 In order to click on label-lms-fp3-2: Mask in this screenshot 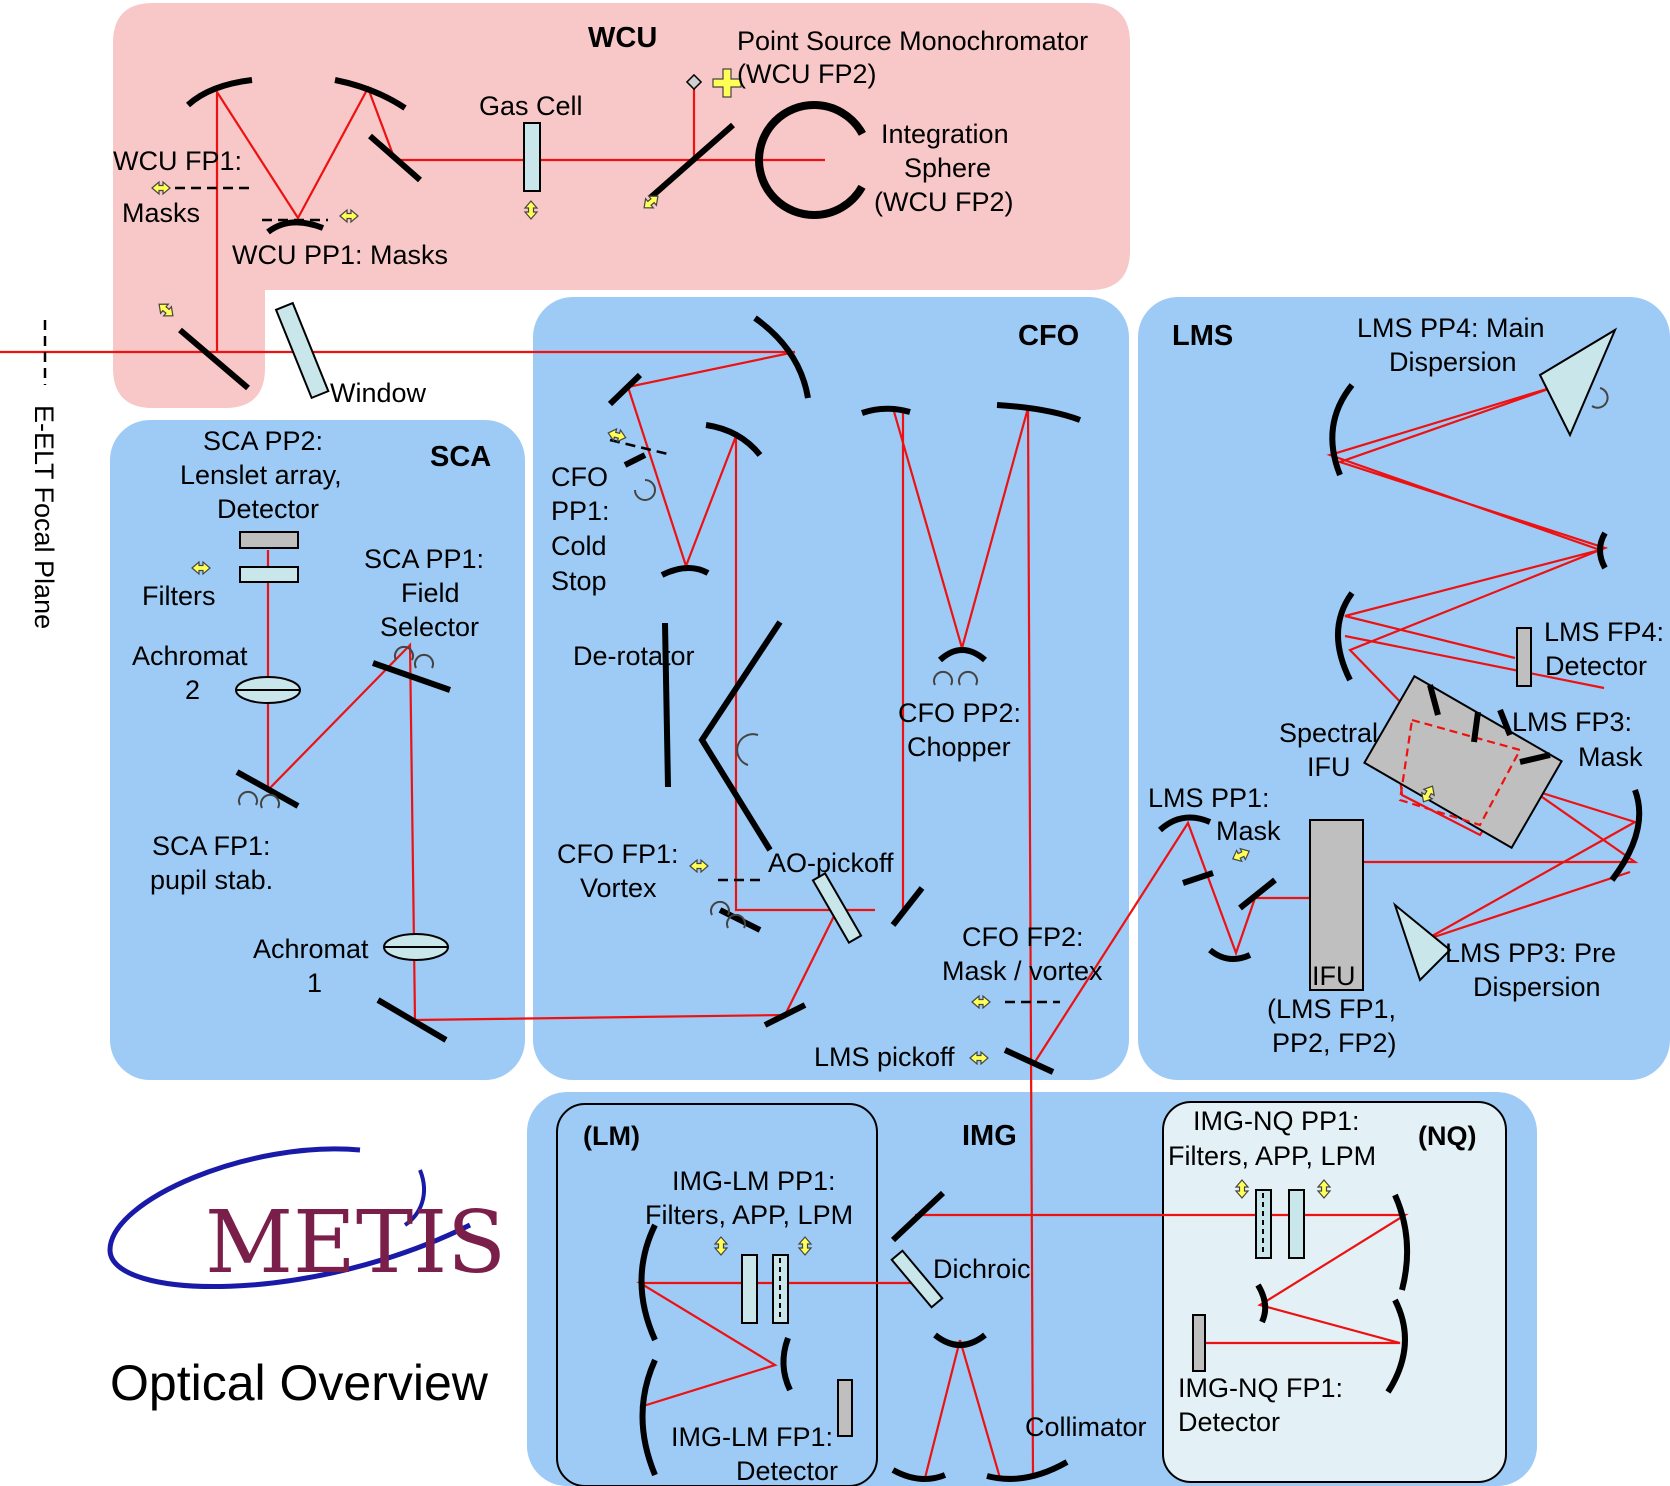, I will do `click(1610, 757)`.